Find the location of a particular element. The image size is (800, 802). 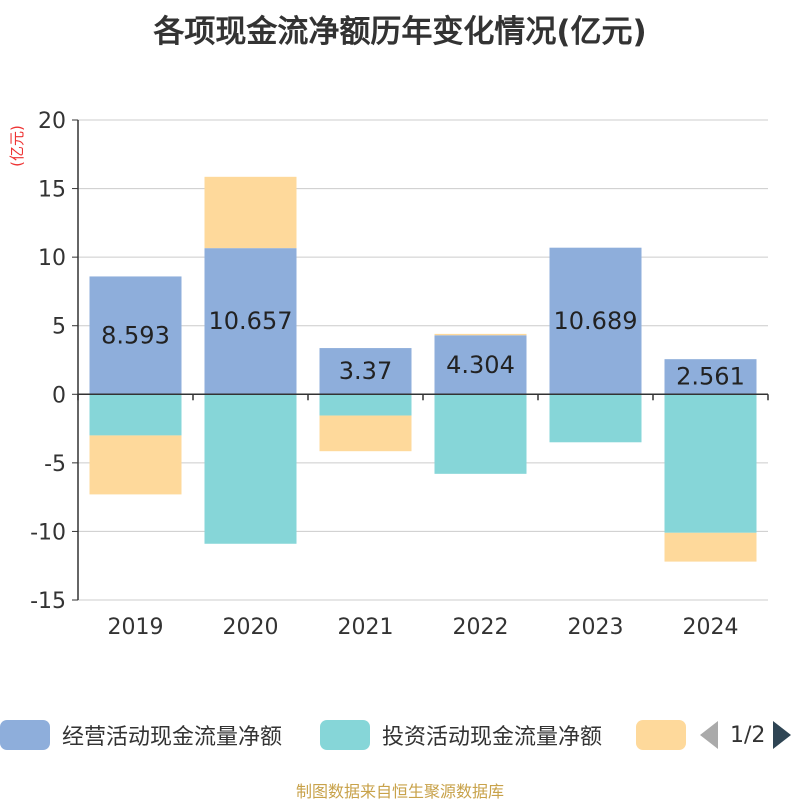

chart-title: 各项现金流净额历年变化情况(亿元) is located at coordinates (400, 32).